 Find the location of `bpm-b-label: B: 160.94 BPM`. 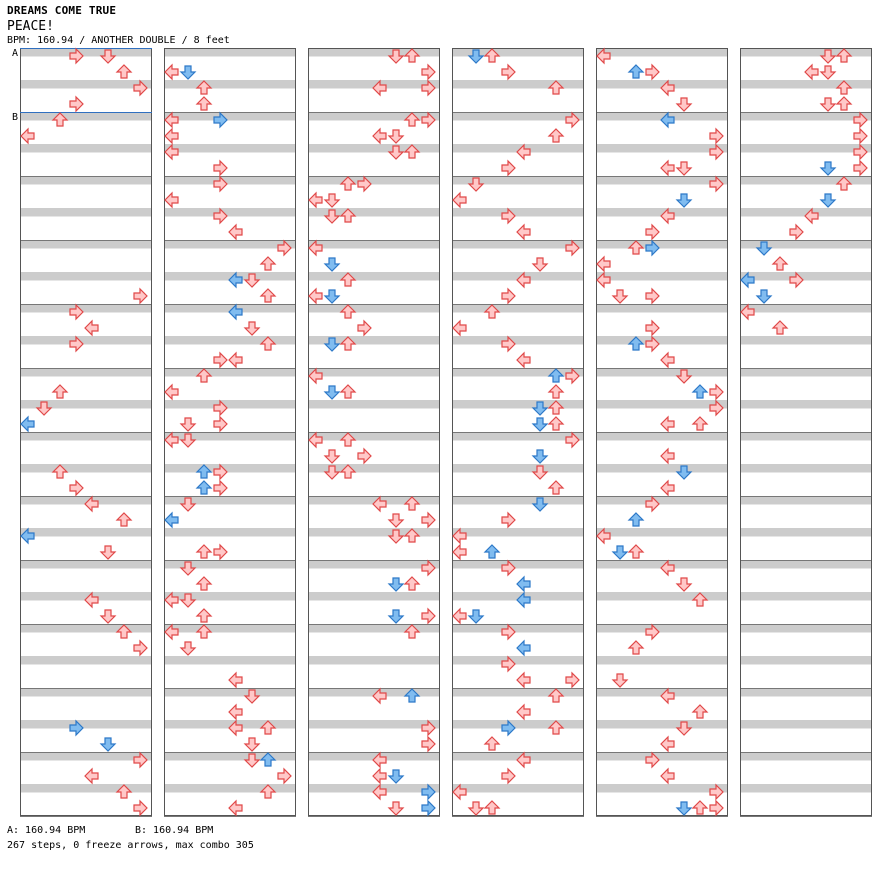

bpm-b-label: B: 160.94 BPM is located at coordinates (174, 830).